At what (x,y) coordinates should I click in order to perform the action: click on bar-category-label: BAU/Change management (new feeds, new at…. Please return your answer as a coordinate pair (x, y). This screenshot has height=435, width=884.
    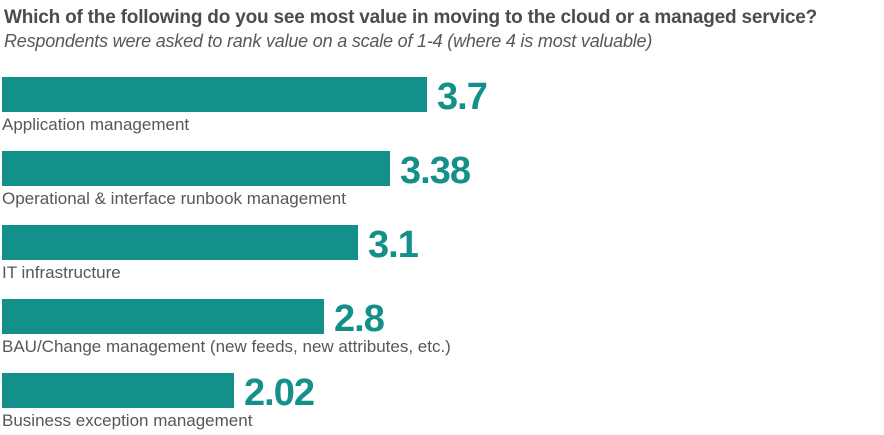
    Looking at the image, I should click on (226, 346).